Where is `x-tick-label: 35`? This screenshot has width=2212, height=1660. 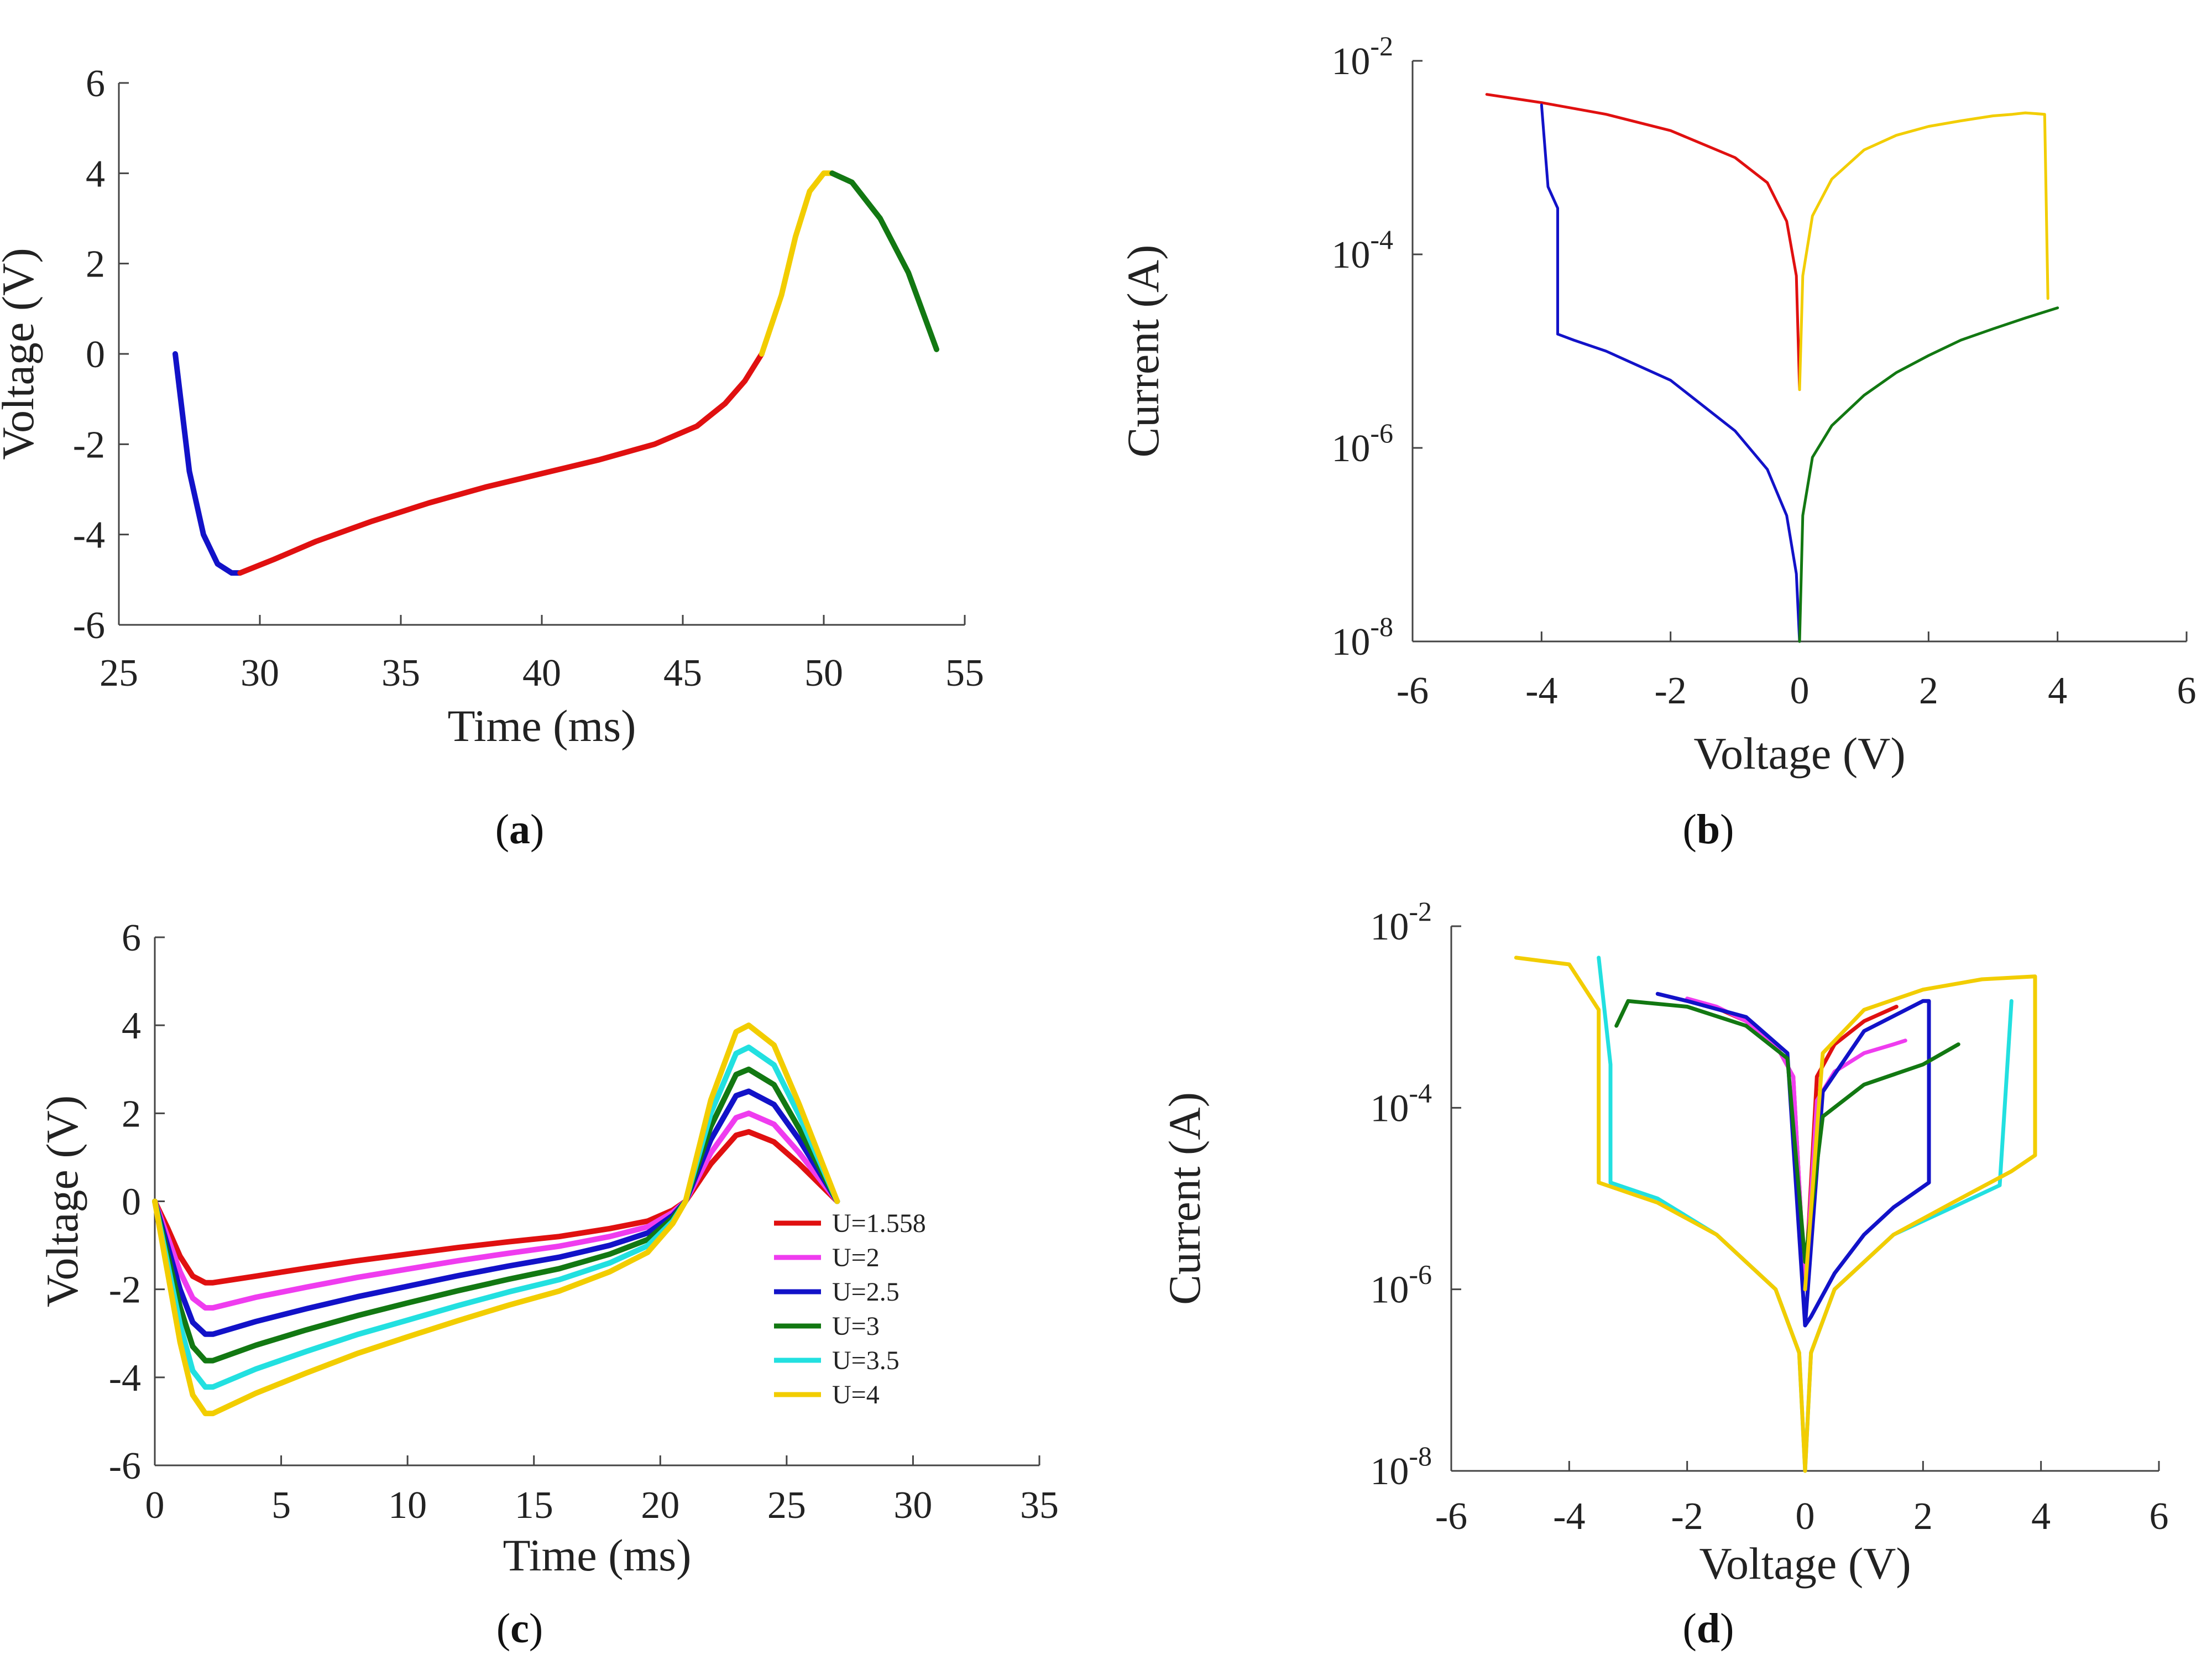 x-tick-label: 35 is located at coordinates (400, 673).